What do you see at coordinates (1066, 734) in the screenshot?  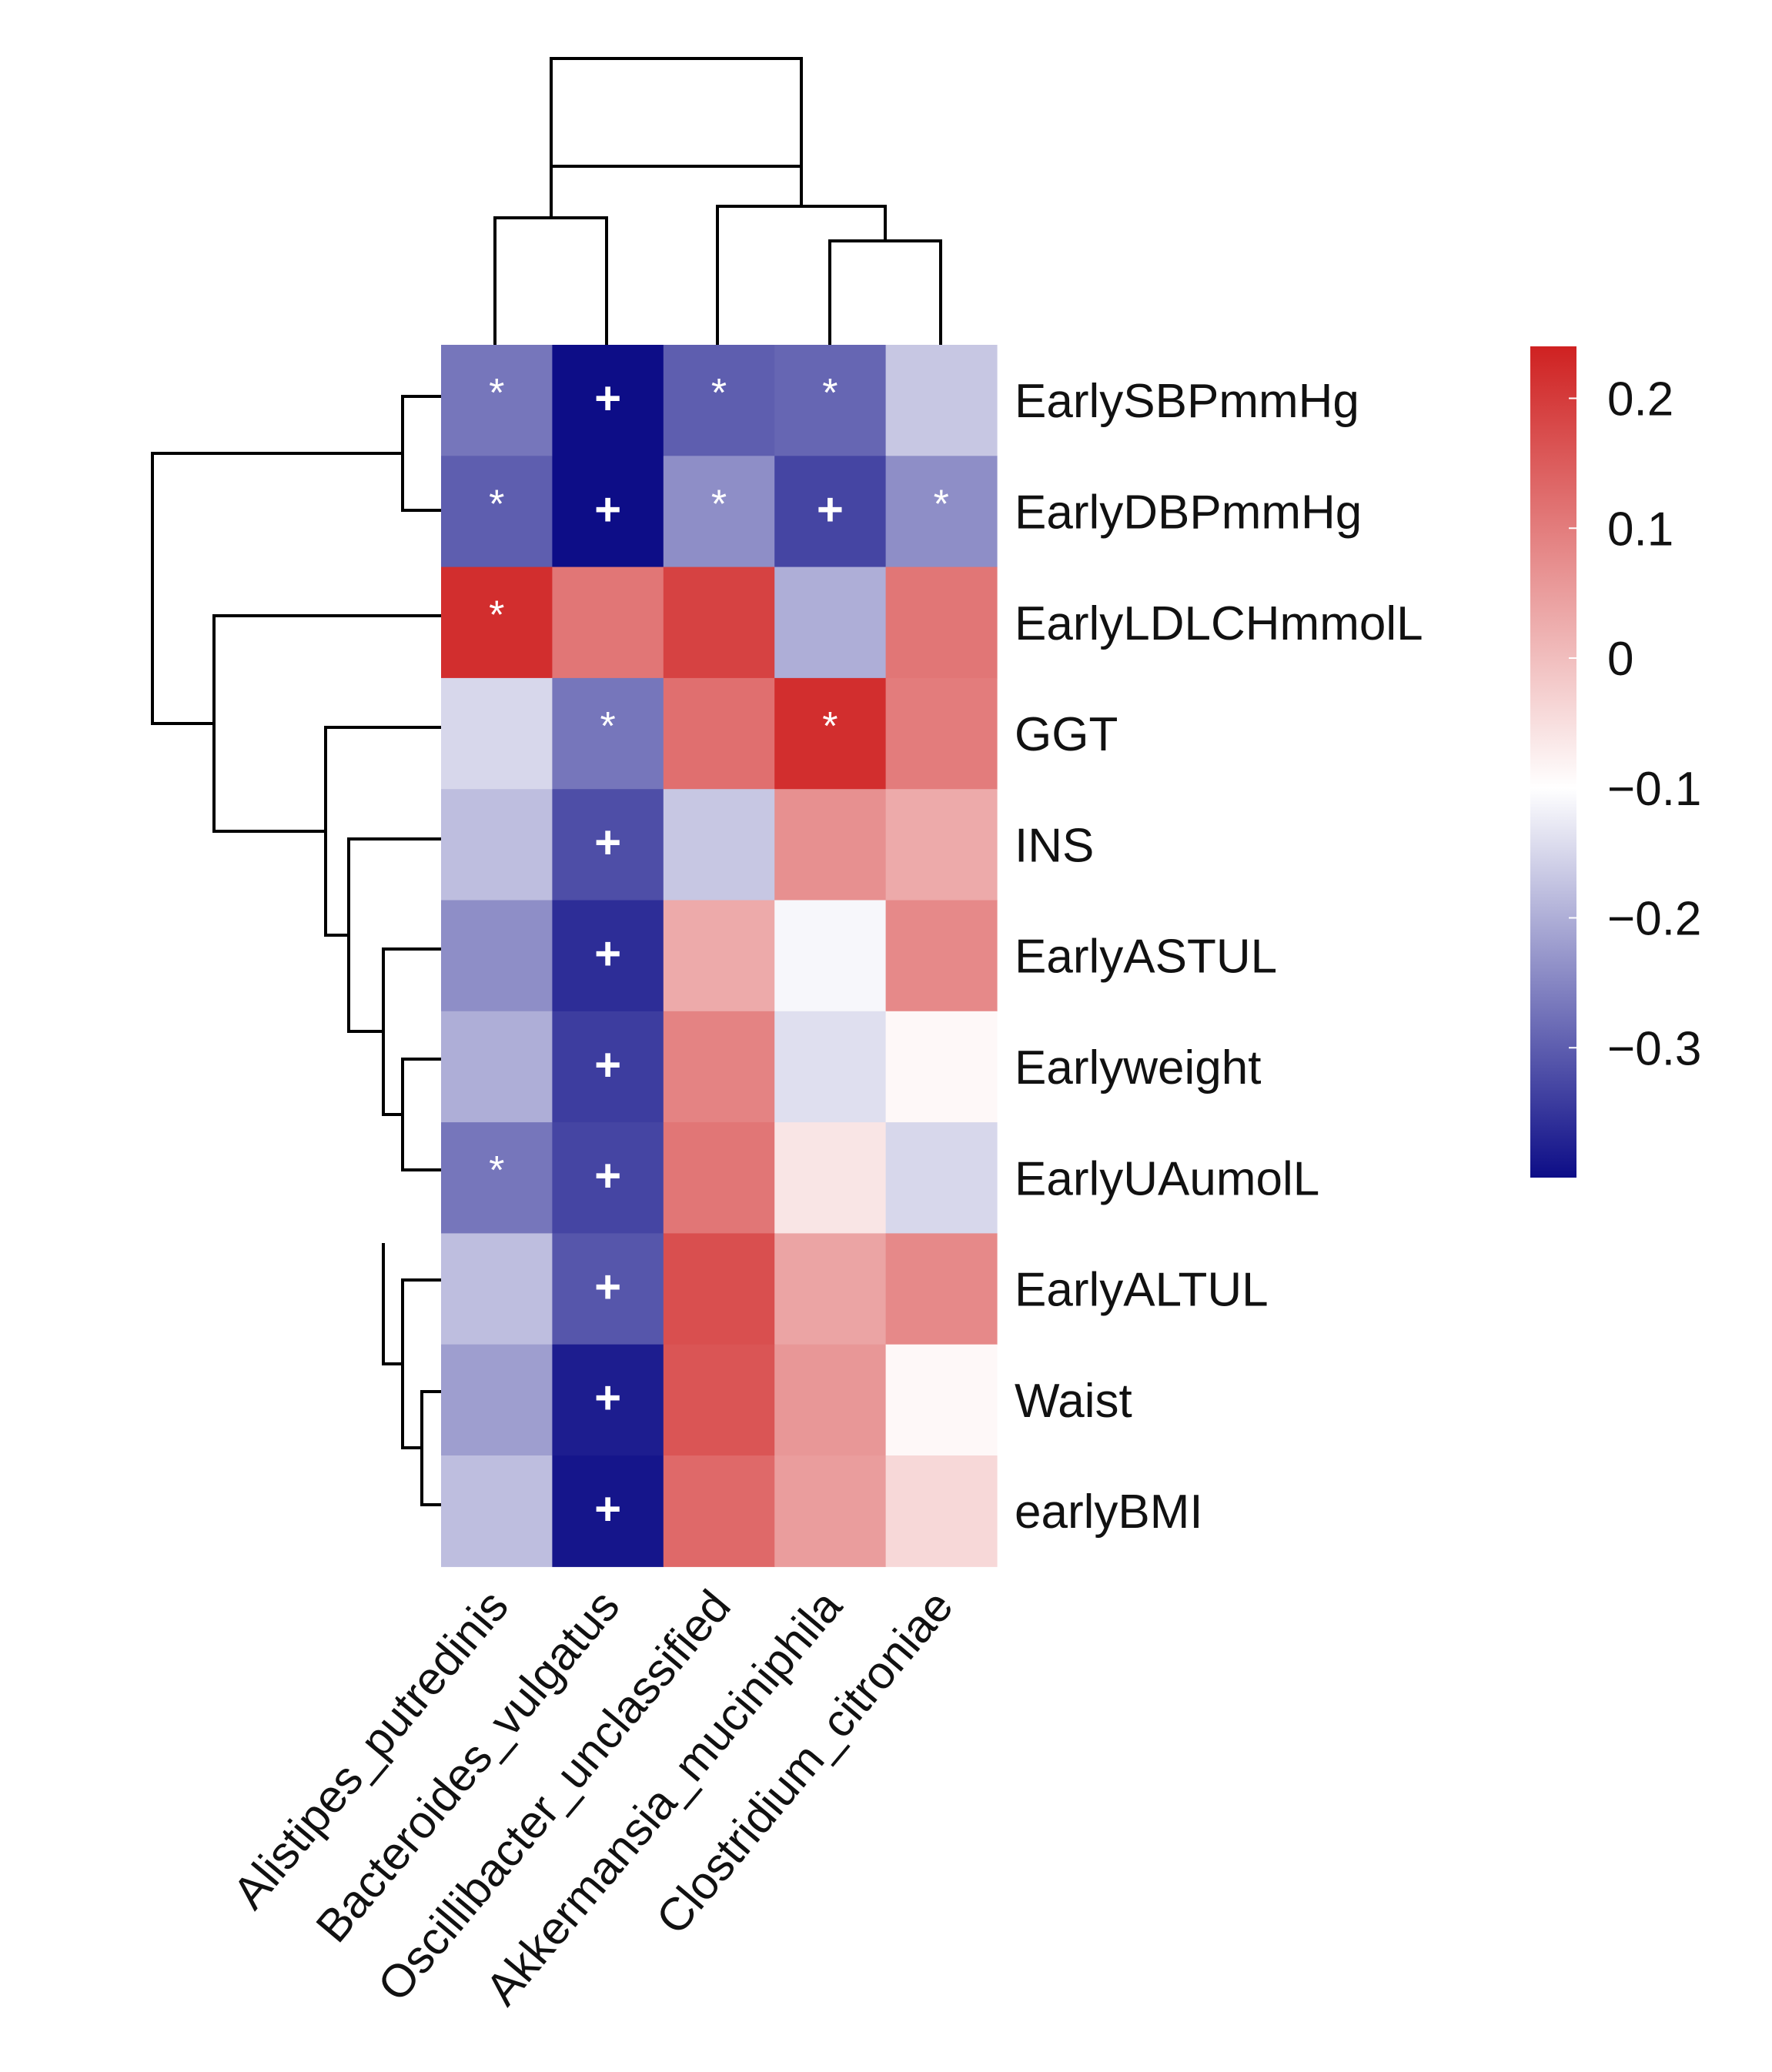 I see `row-label: GGT` at bounding box center [1066, 734].